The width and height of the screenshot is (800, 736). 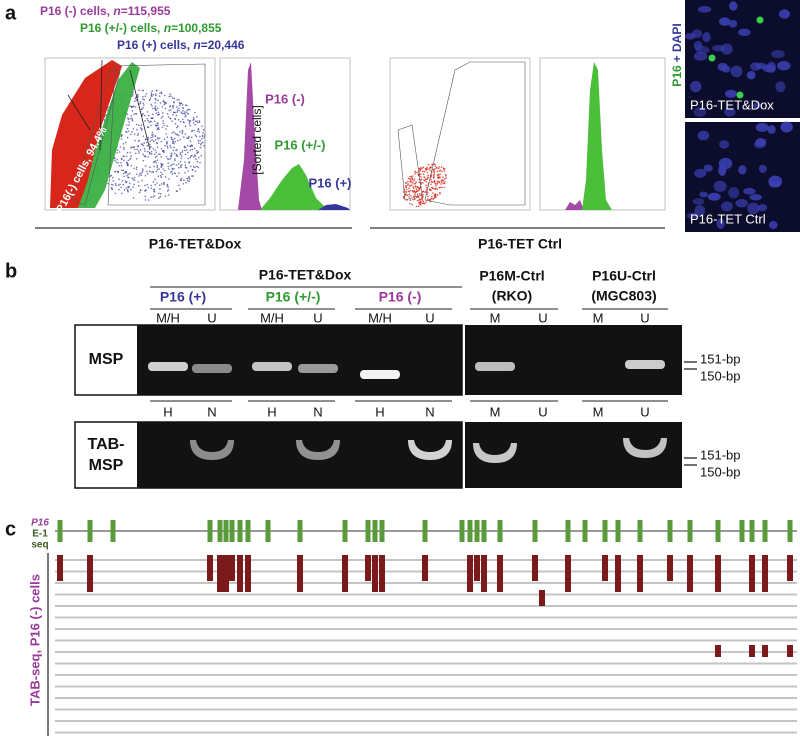 What do you see at coordinates (210, 531) in the screenshot?
I see `cpg-site` at bounding box center [210, 531].